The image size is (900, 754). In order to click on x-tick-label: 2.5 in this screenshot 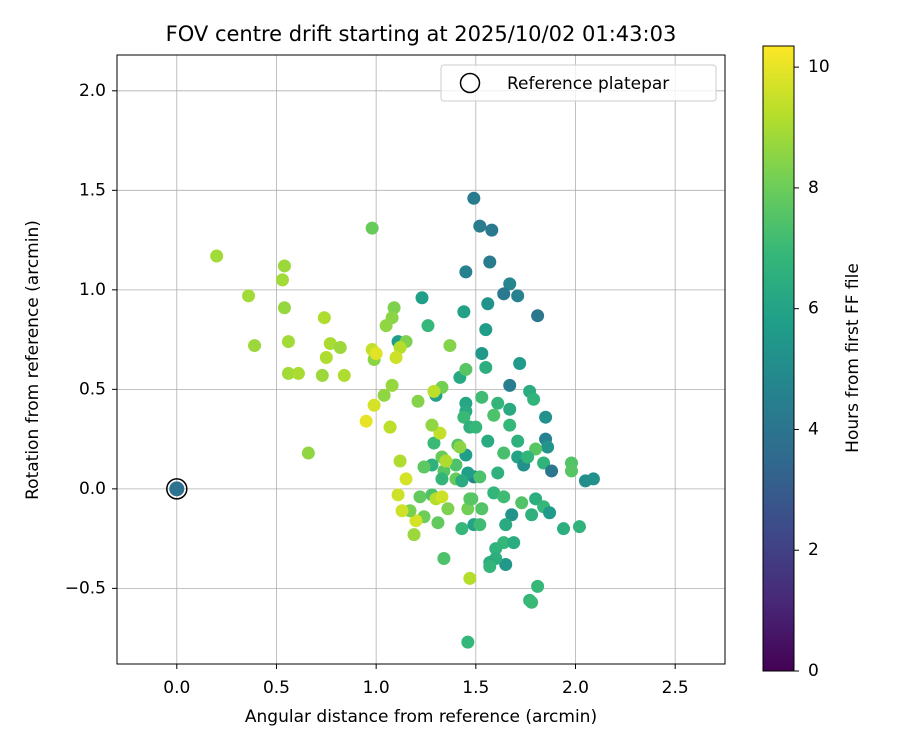, I will do `click(675, 688)`.